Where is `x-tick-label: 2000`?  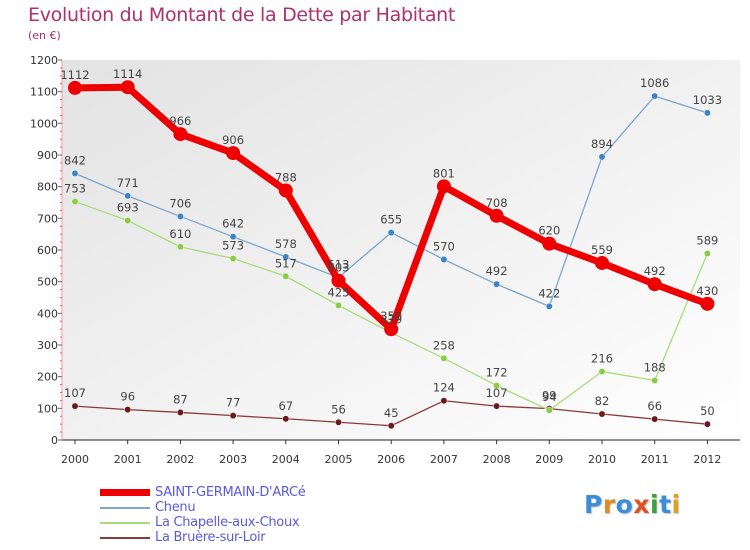
x-tick-label: 2000 is located at coordinates (75, 459).